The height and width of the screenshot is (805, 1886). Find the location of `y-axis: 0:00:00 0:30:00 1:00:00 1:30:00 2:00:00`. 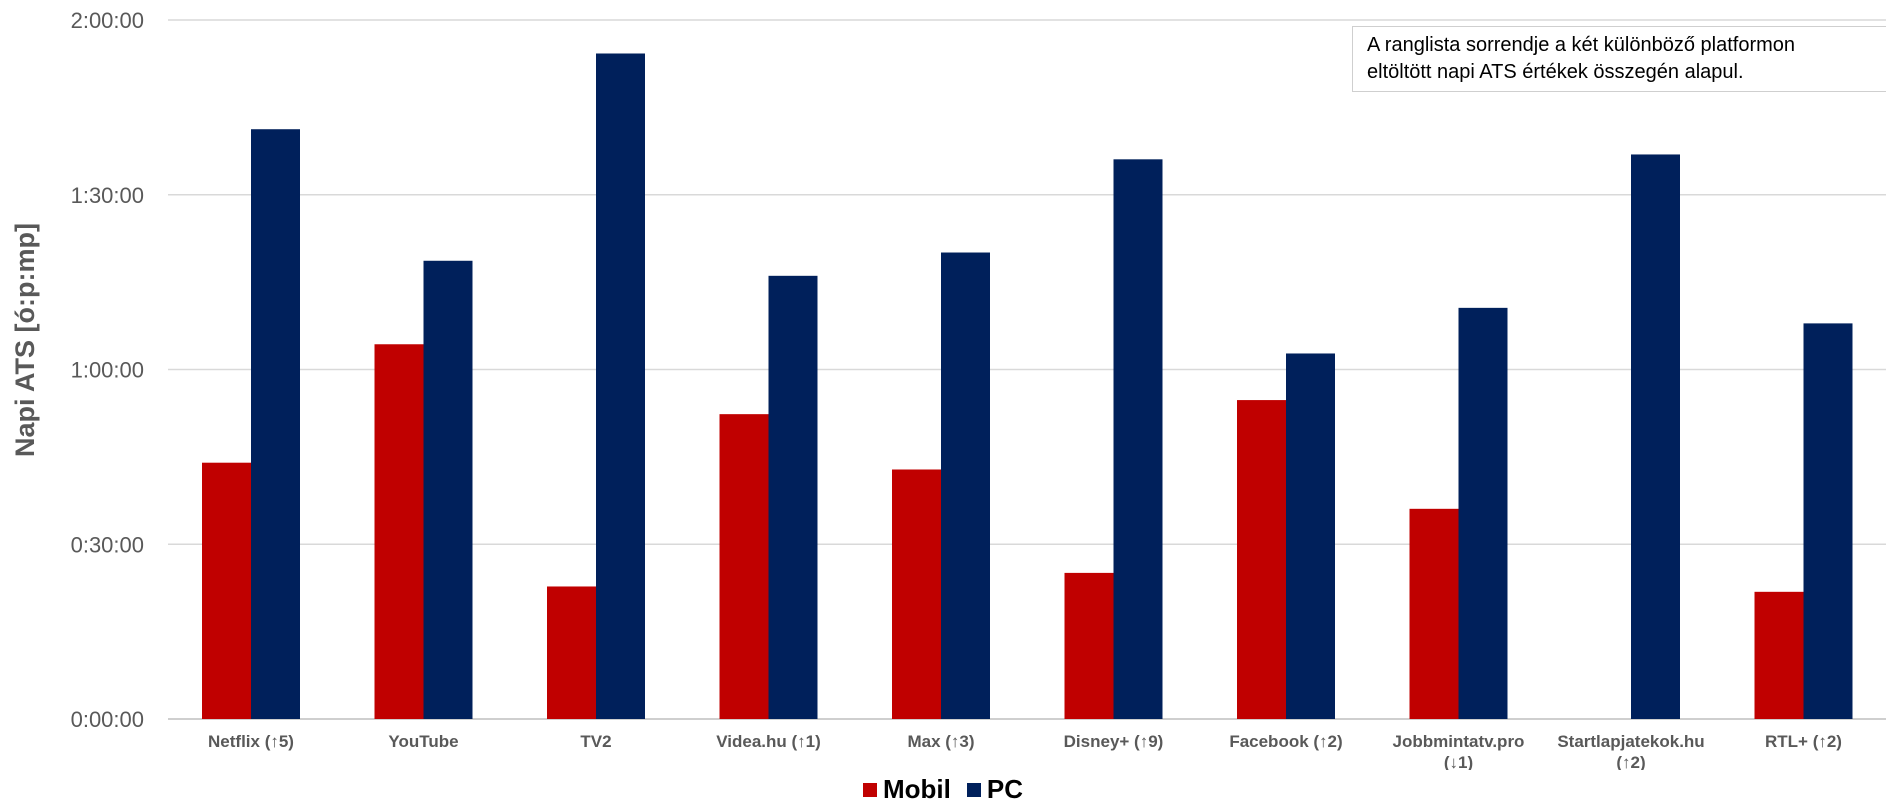

y-axis: 0:00:00 0:30:00 1:00:00 1:30:00 2:00:00 is located at coordinates (107, 370).